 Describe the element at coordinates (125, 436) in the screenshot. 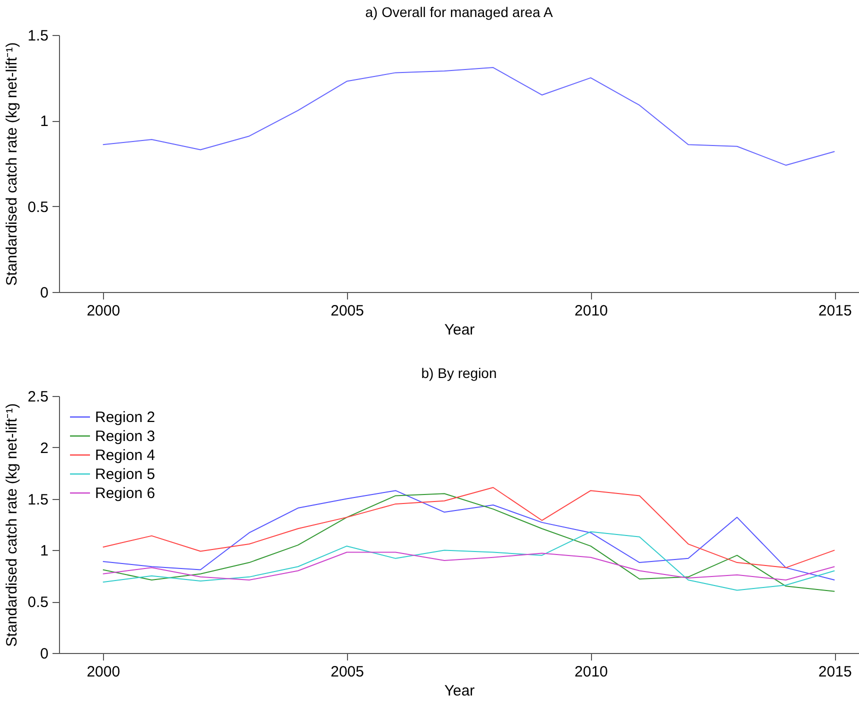

I see `legend-label: Region 3` at that location.